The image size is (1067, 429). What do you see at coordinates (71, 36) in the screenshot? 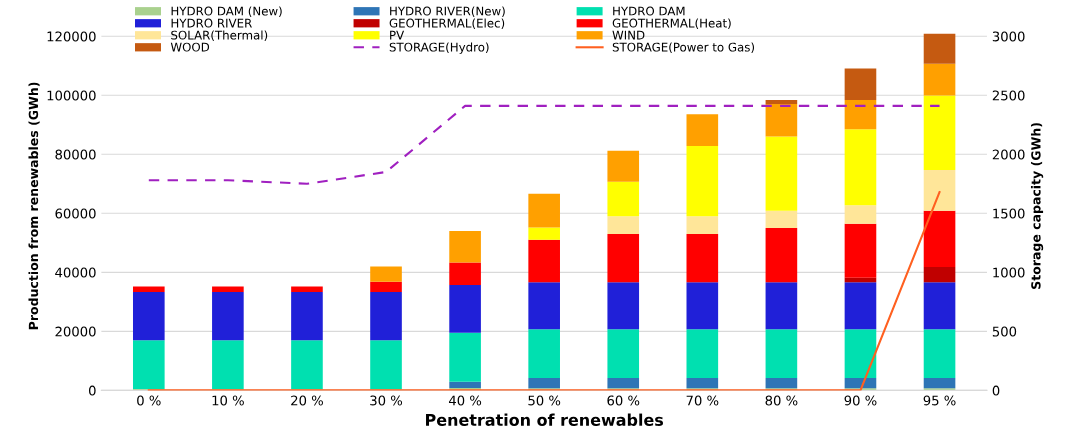
I see `y-tick-label: 120000` at bounding box center [71, 36].